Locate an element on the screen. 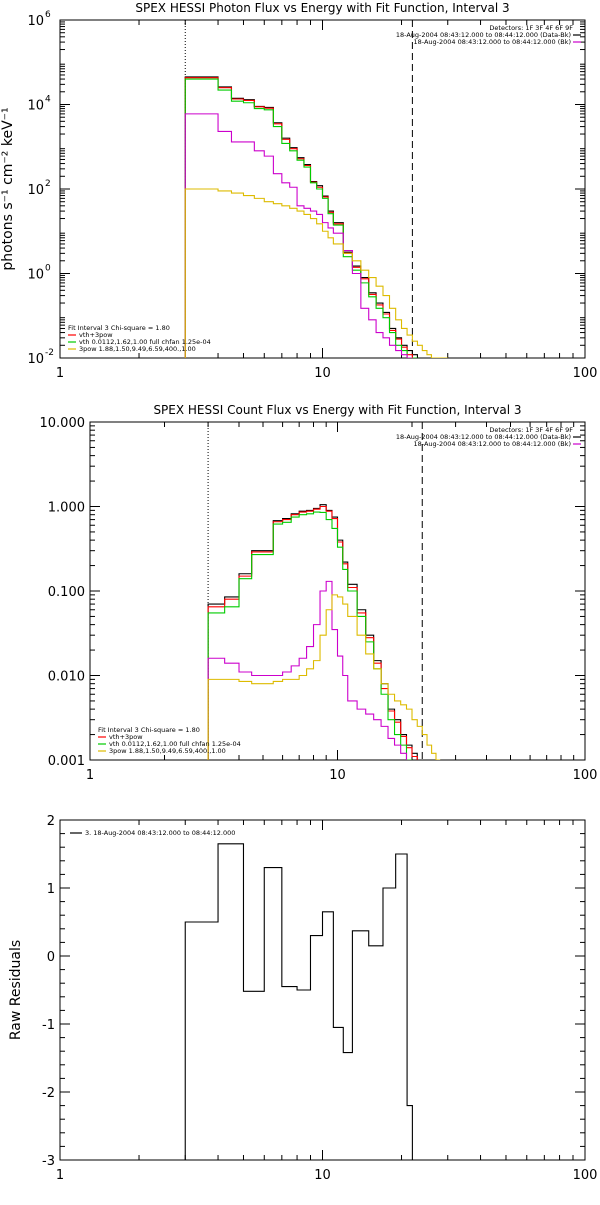 This screenshot has width=600, height=1205. y-tick-label: -2 is located at coordinates (48, 1093).